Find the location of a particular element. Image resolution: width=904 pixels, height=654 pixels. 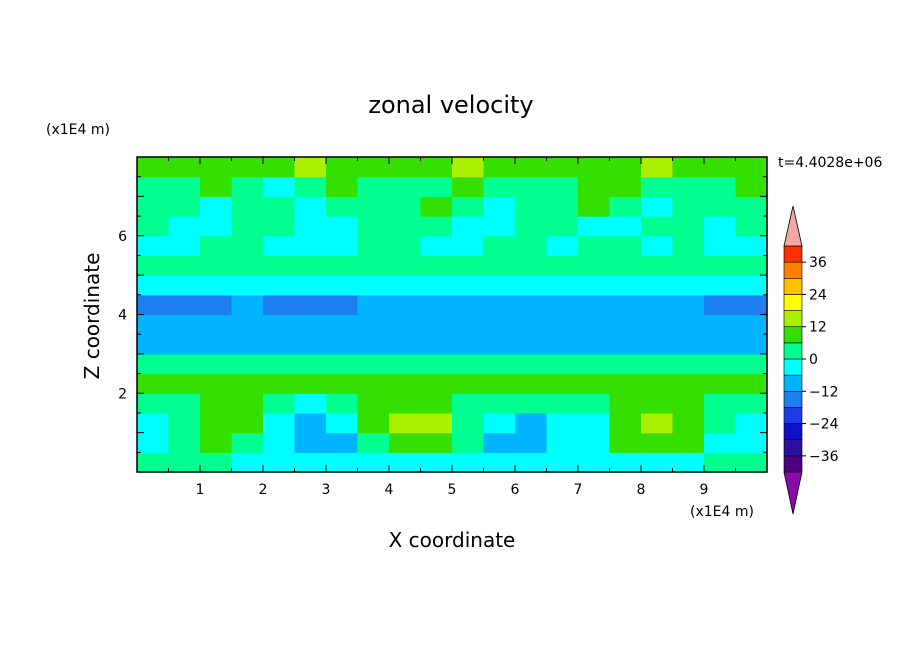

x-tick-label: 6 is located at coordinates (515, 490).